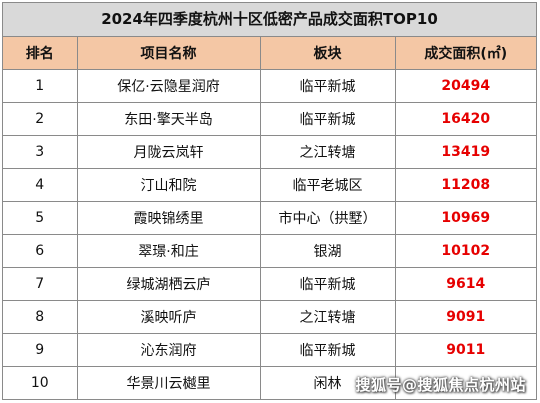  Describe the element at coordinates (168, 185) in the screenshot. I see `project-cell: 汀山和院` at that location.